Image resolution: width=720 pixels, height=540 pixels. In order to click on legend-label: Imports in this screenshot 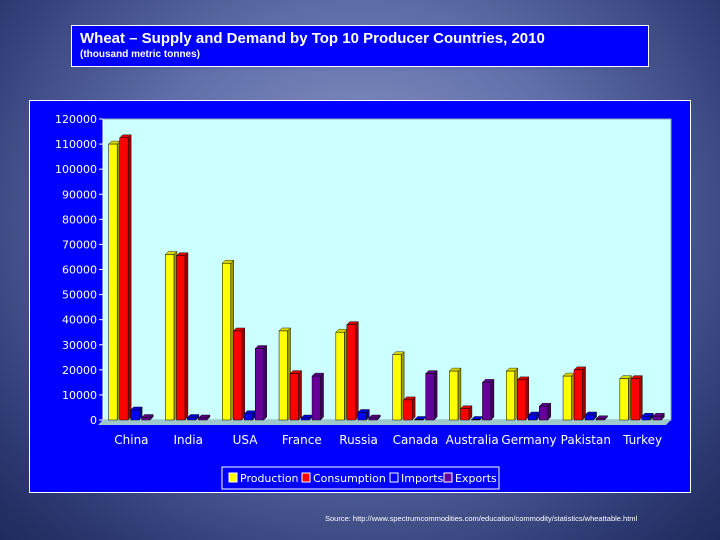, I will do `click(422, 478)`.